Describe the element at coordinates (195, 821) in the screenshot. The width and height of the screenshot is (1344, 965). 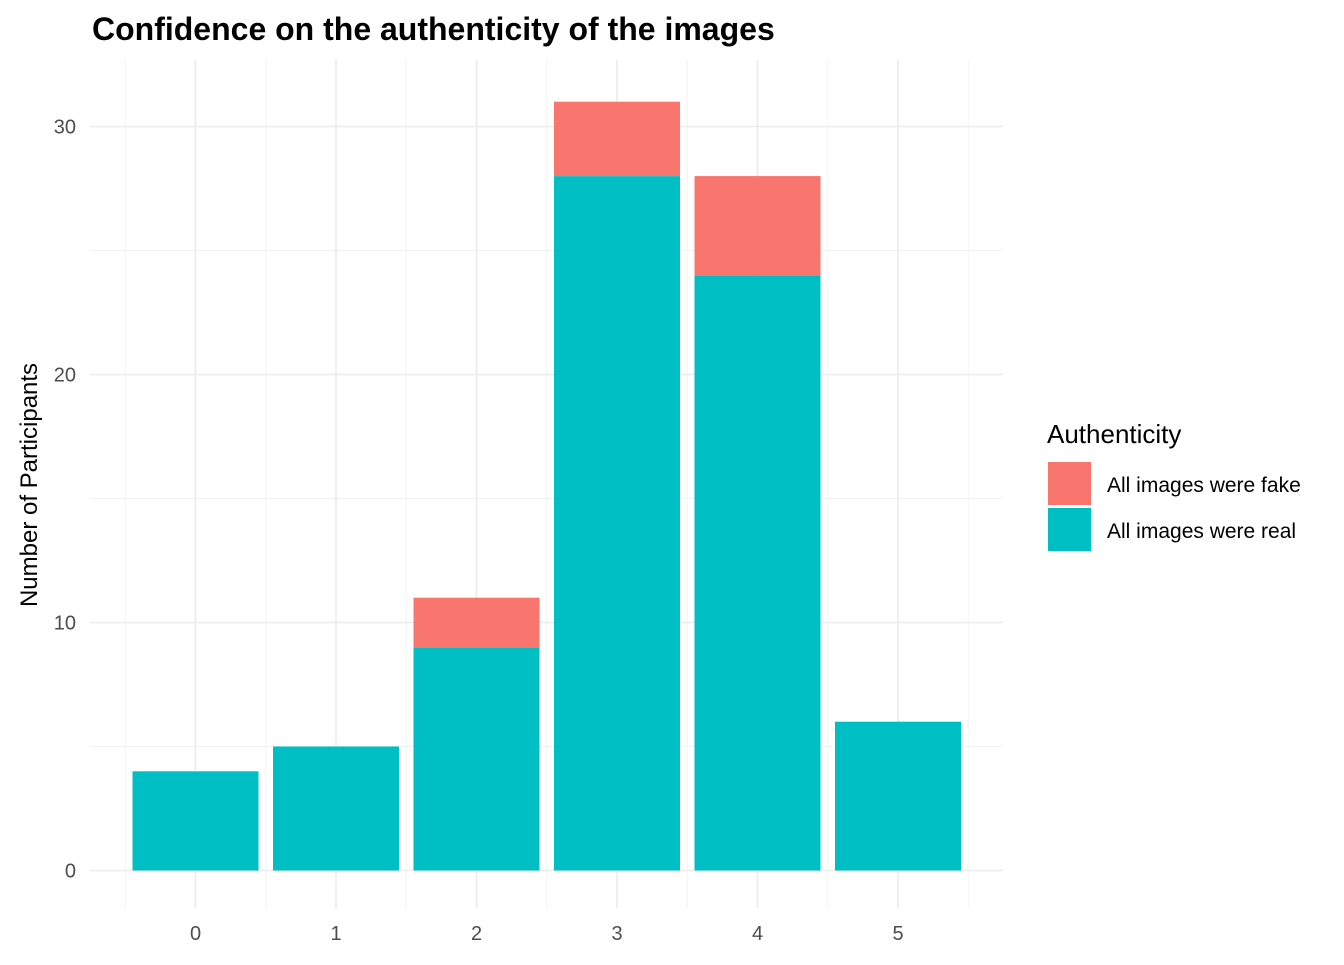
I see `bar-0-real` at that location.